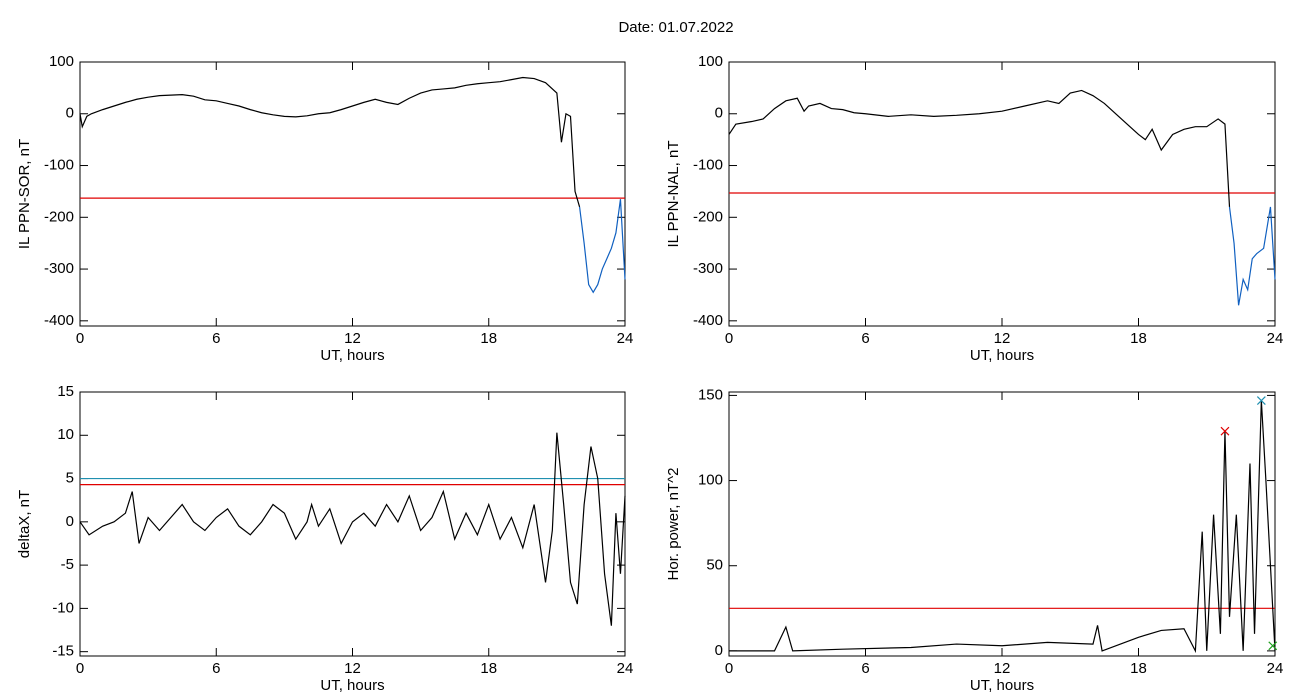  Describe the element at coordinates (24, 524) in the screenshot. I see `y-axis-label: deltaX, nT` at that location.